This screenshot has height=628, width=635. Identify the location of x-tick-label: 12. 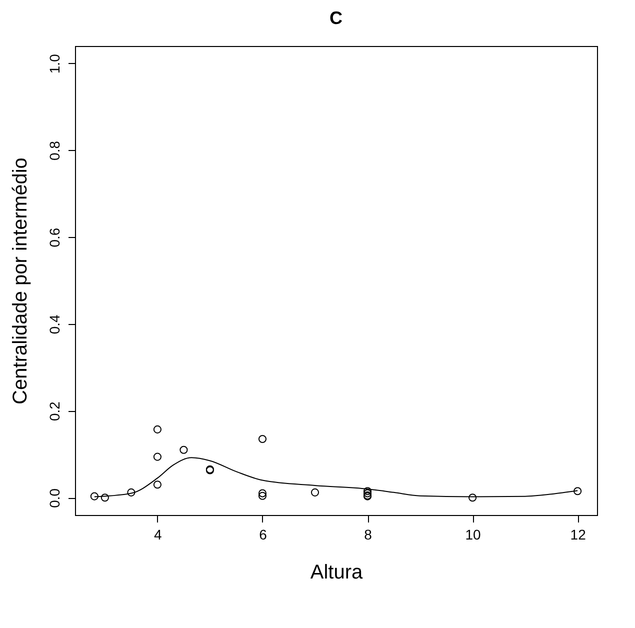
(578, 534).